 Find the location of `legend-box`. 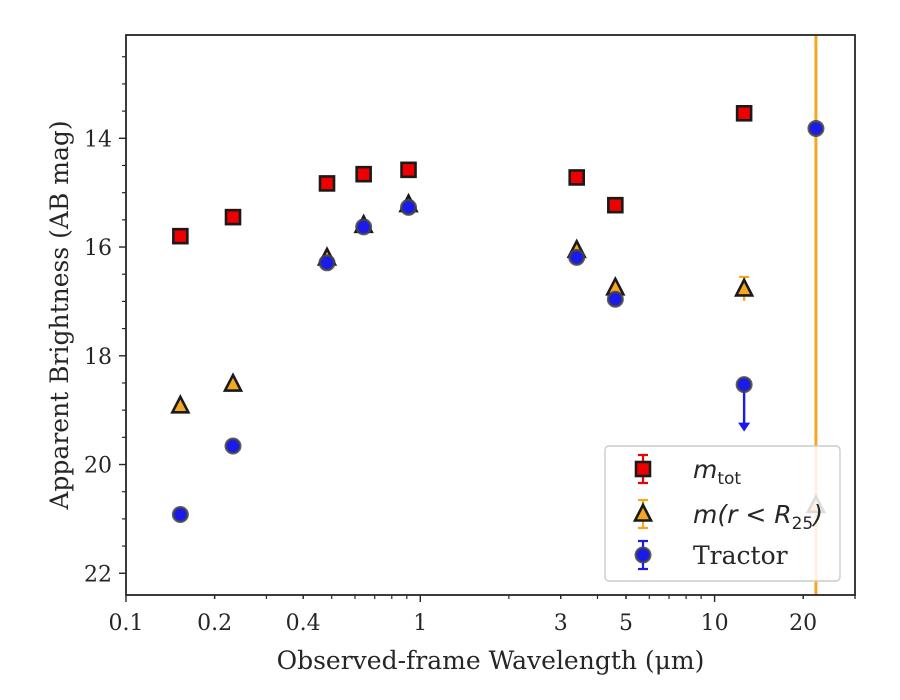

legend-box is located at coordinates (722, 513).